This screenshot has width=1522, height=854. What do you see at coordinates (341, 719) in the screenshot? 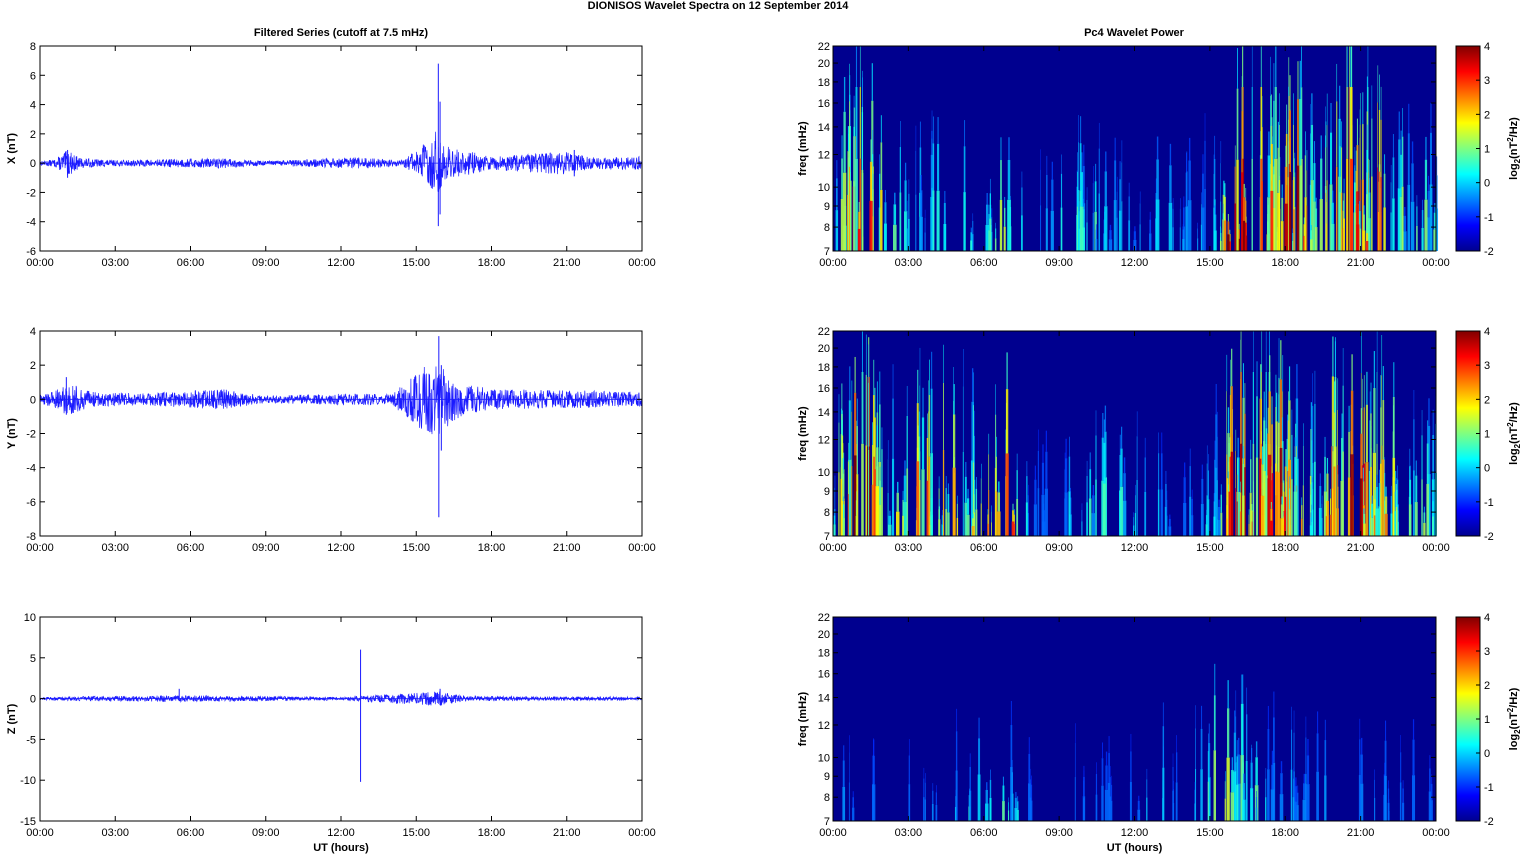
I see `plot-area` at bounding box center [341, 719].